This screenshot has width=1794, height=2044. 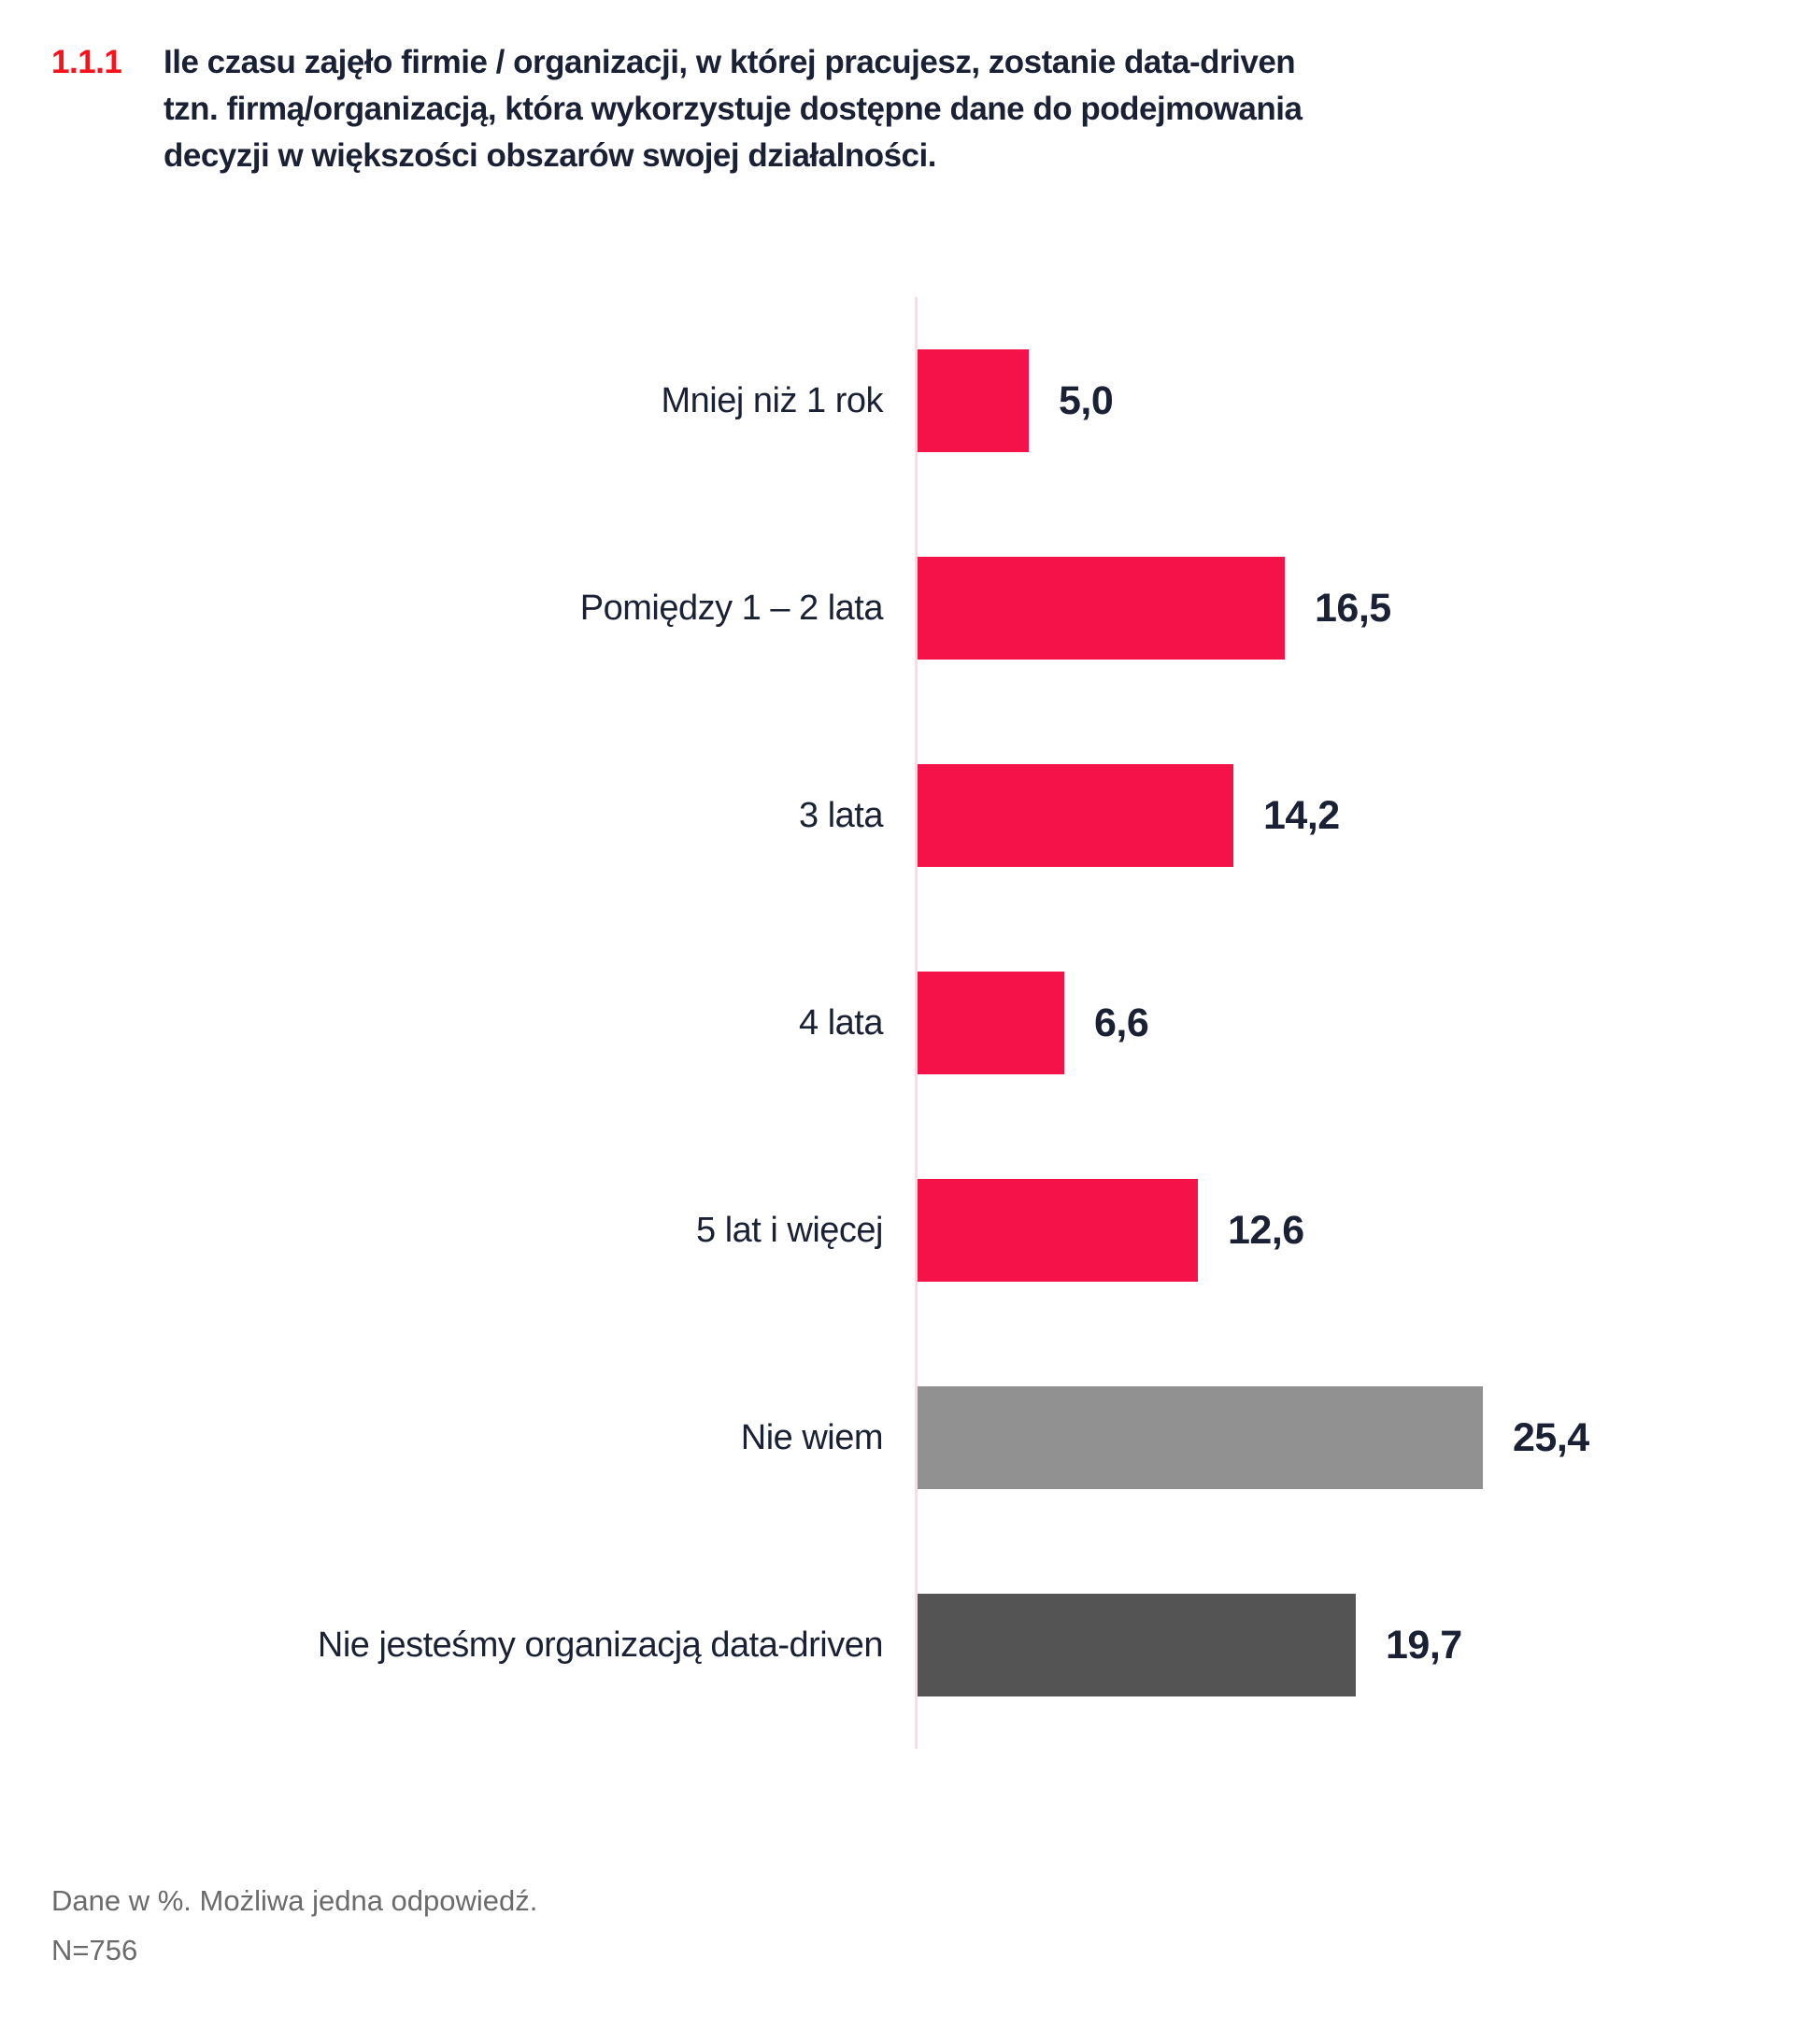 What do you see at coordinates (1551, 1437) in the screenshot?
I see `value-label: 25,4` at bounding box center [1551, 1437].